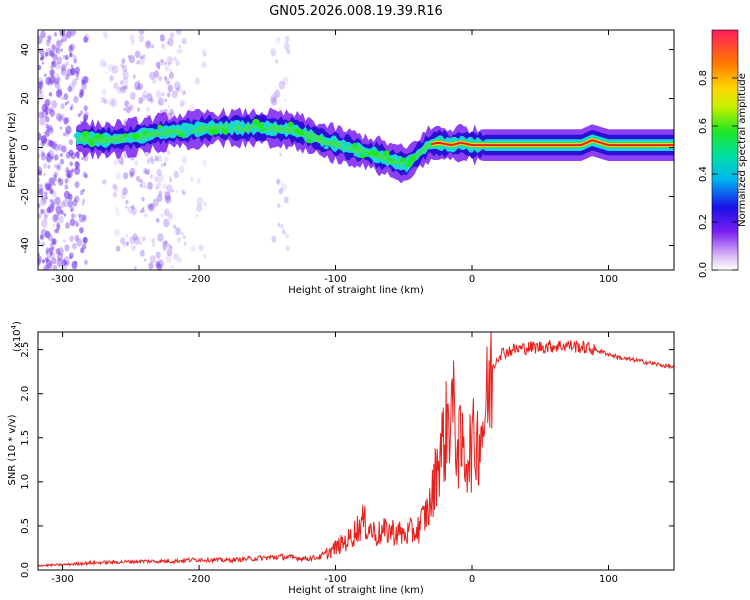  I want to click on spectrogram-y-tick-label: 20, so click(25, 98).